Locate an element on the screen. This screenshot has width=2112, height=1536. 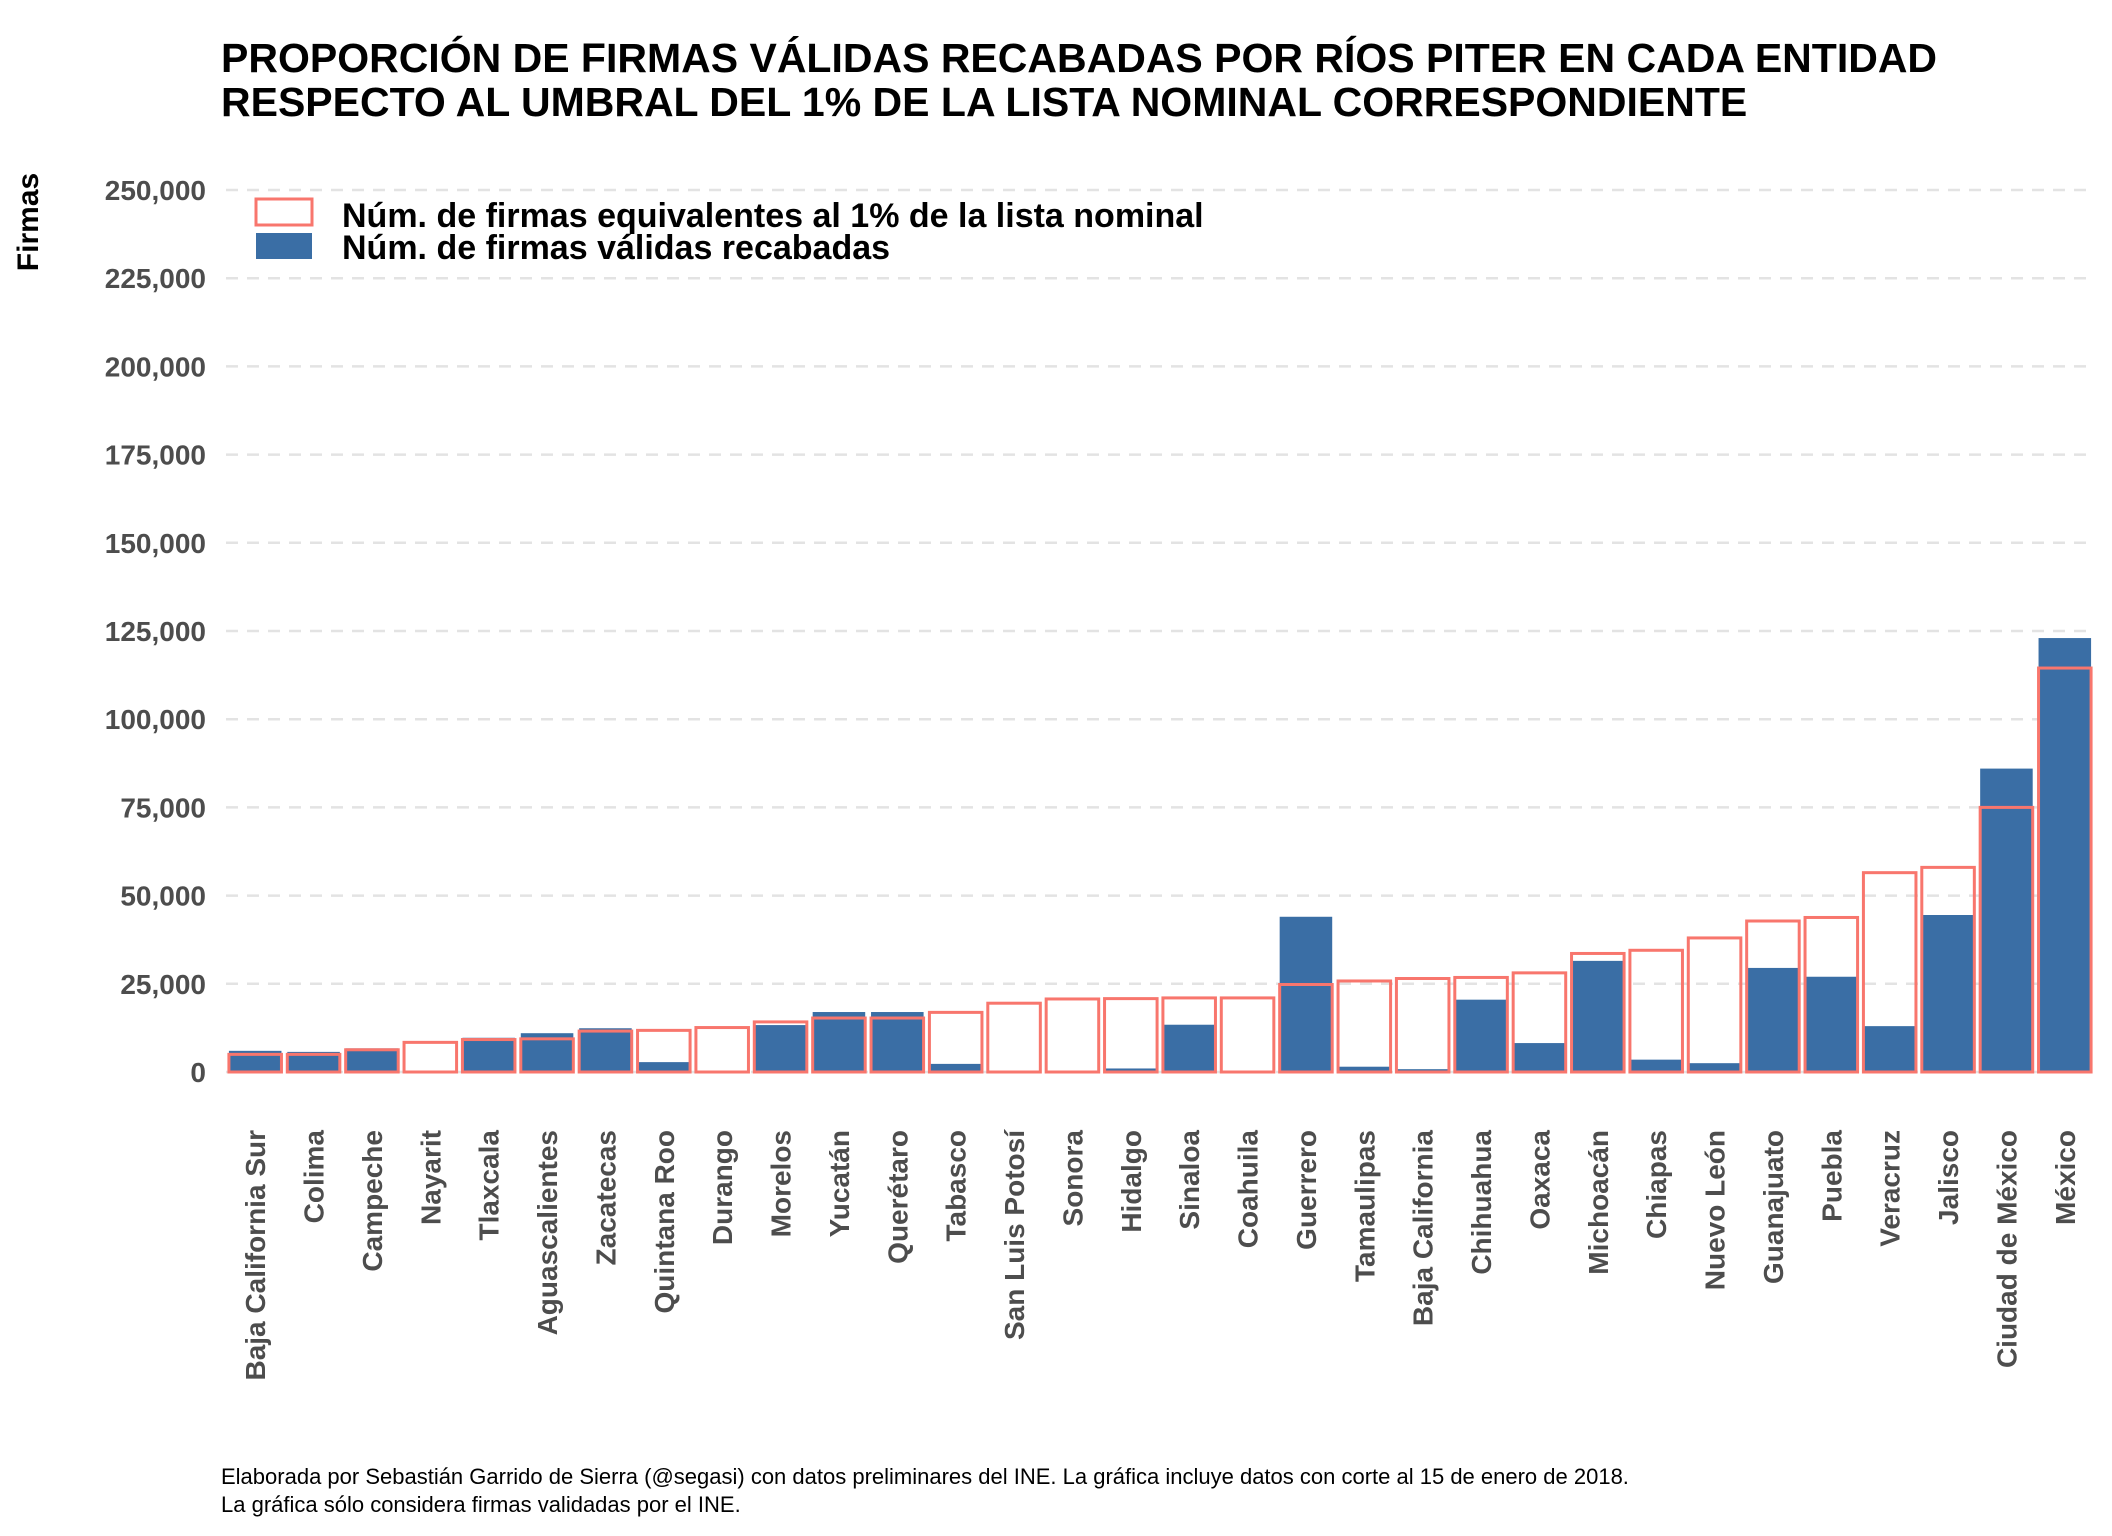
y-tick-label-0: 0 is located at coordinates (198, 1072).